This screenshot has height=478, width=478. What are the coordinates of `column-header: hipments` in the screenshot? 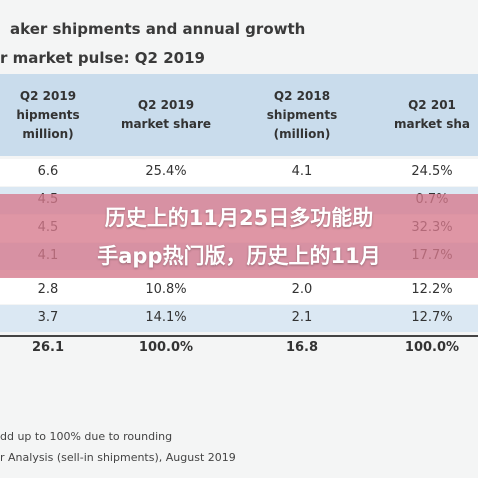 It's located at (48, 114).